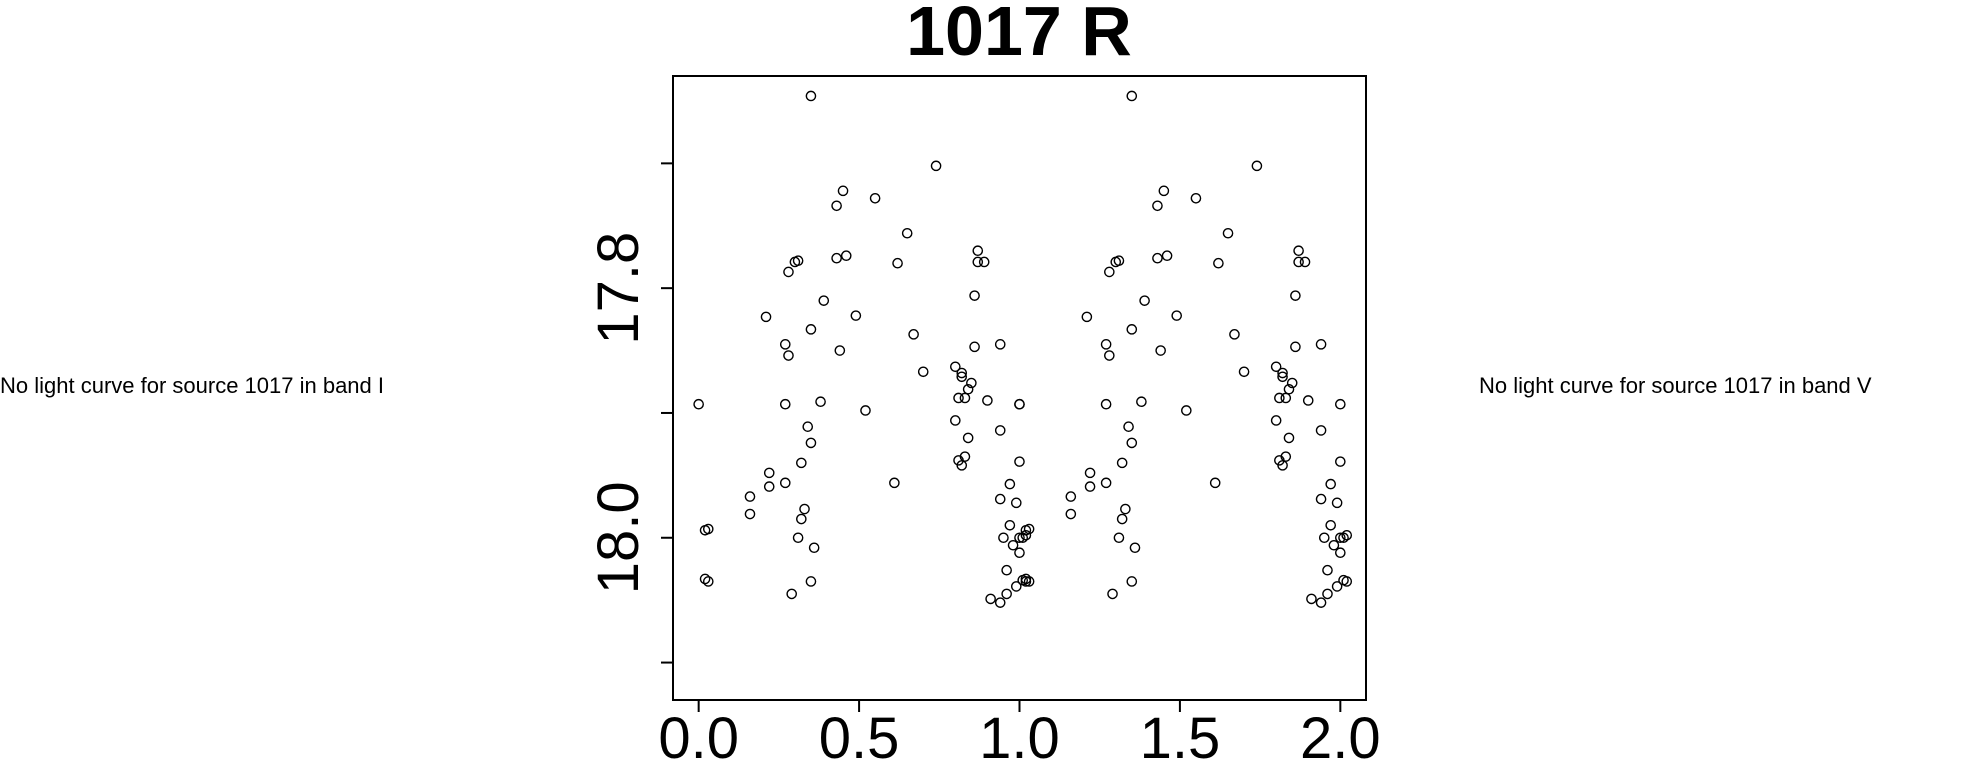 This screenshot has height=759, width=1967. Describe the element at coordinates (1340, 732) in the screenshot. I see `x-tick-label: 2.0` at that location.